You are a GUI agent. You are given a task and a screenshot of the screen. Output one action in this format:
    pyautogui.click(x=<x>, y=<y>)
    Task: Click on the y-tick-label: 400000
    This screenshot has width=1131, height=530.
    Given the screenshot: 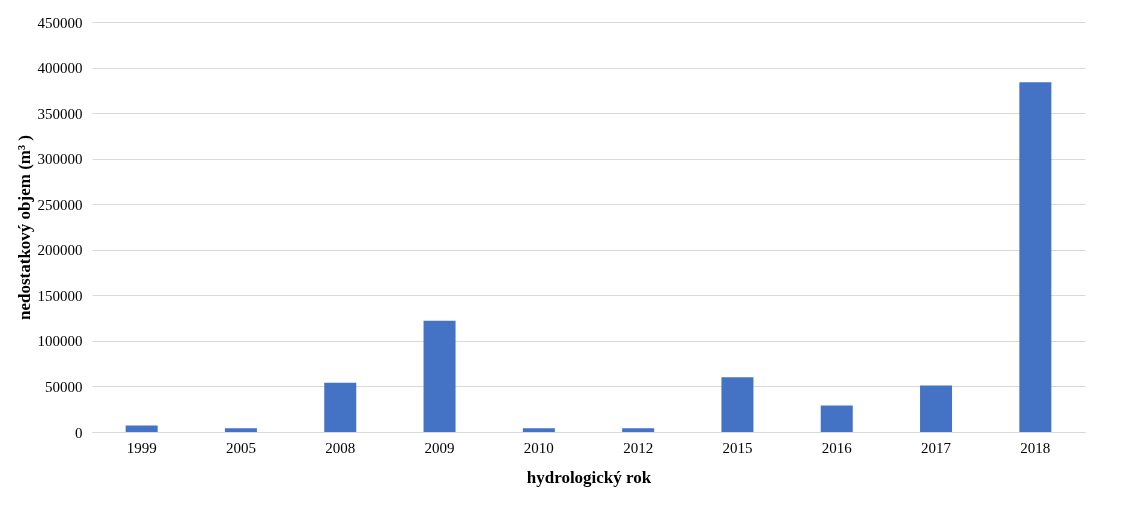 What is the action you would take?
    pyautogui.click(x=60, y=68)
    